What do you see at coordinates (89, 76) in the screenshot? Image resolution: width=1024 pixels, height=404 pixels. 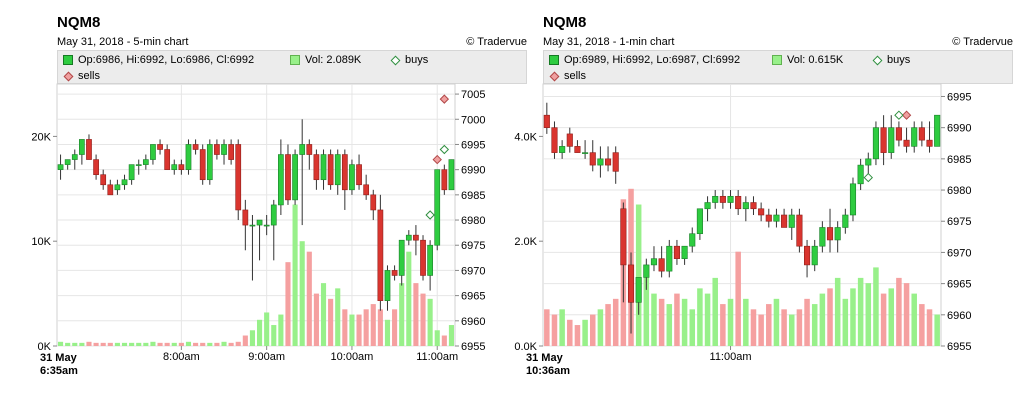 I see `legend-sells-text: sells` at bounding box center [89, 76].